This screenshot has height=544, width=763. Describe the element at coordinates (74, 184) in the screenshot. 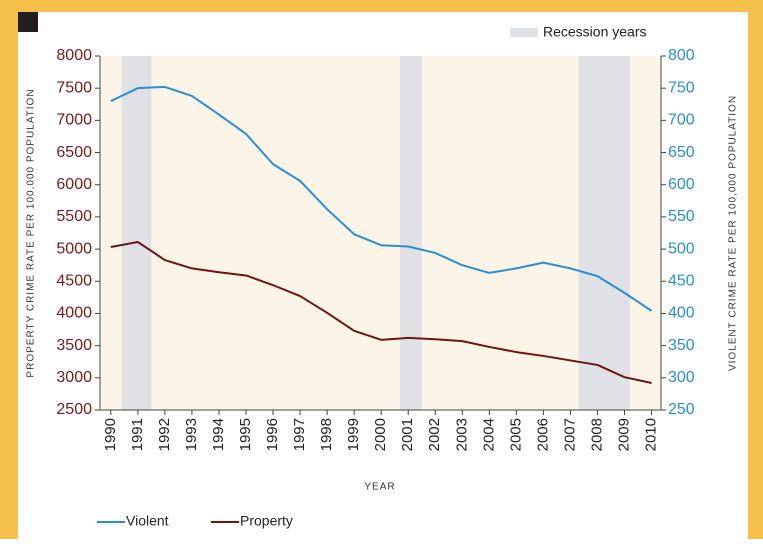

I see `y-tick-label: 6000` at that location.